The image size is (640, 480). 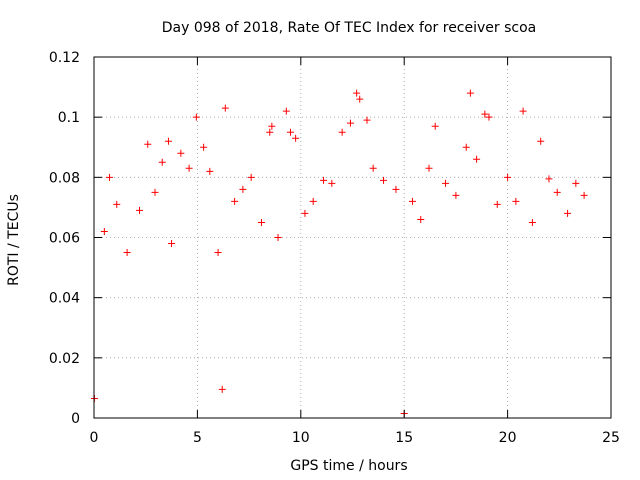 I want to click on y-tick-label: 0.04, so click(x=64, y=299).